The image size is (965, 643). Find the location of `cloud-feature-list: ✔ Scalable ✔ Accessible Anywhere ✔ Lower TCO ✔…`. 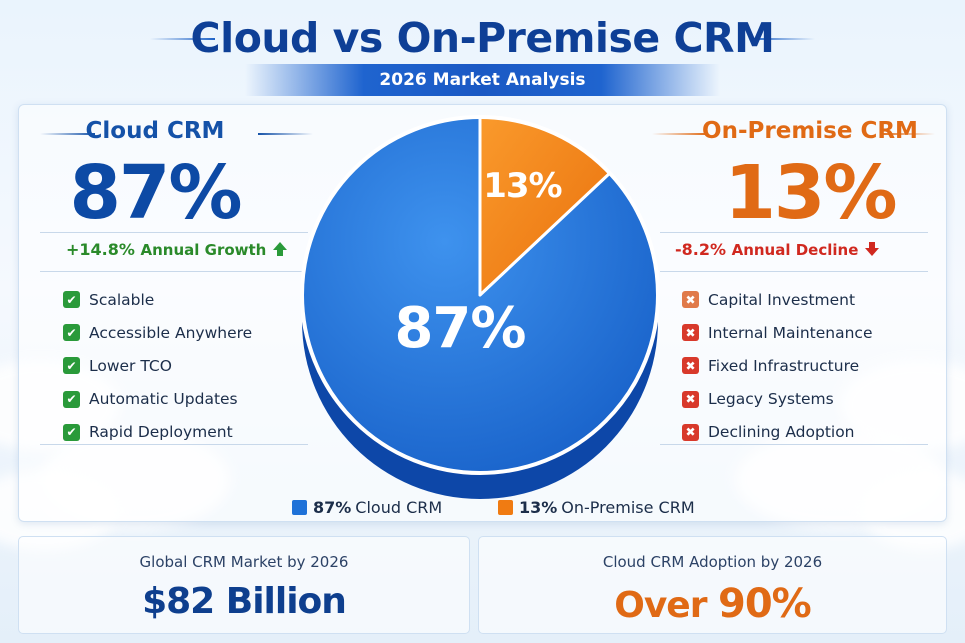

cloud-feature-list: ✔ Scalable ✔ Accessible Anywhere ✔ Lower TCO ✔… is located at coordinates (157, 366).